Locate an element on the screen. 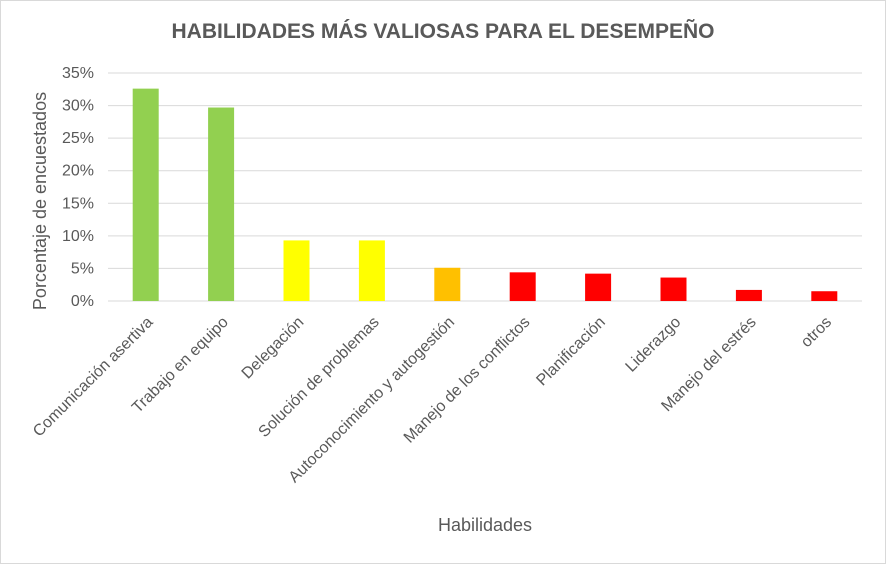 The height and width of the screenshot is (564, 886). y-axis-label: Porcentaje de encuestados is located at coordinates (40, 201).